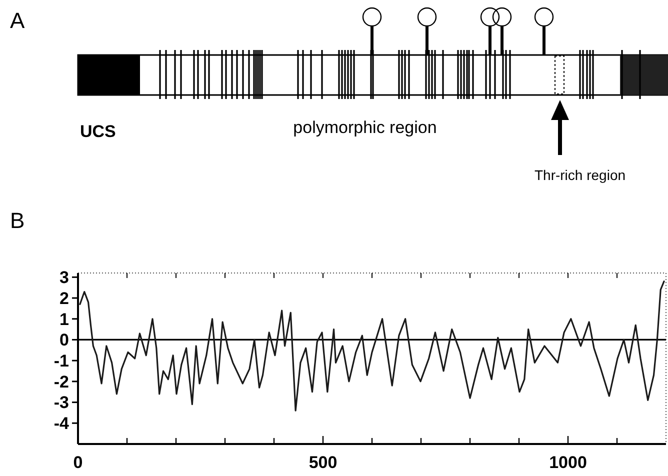  What do you see at coordinates (61, 402) in the screenshot?
I see `y-tick-label: -3` at bounding box center [61, 402].